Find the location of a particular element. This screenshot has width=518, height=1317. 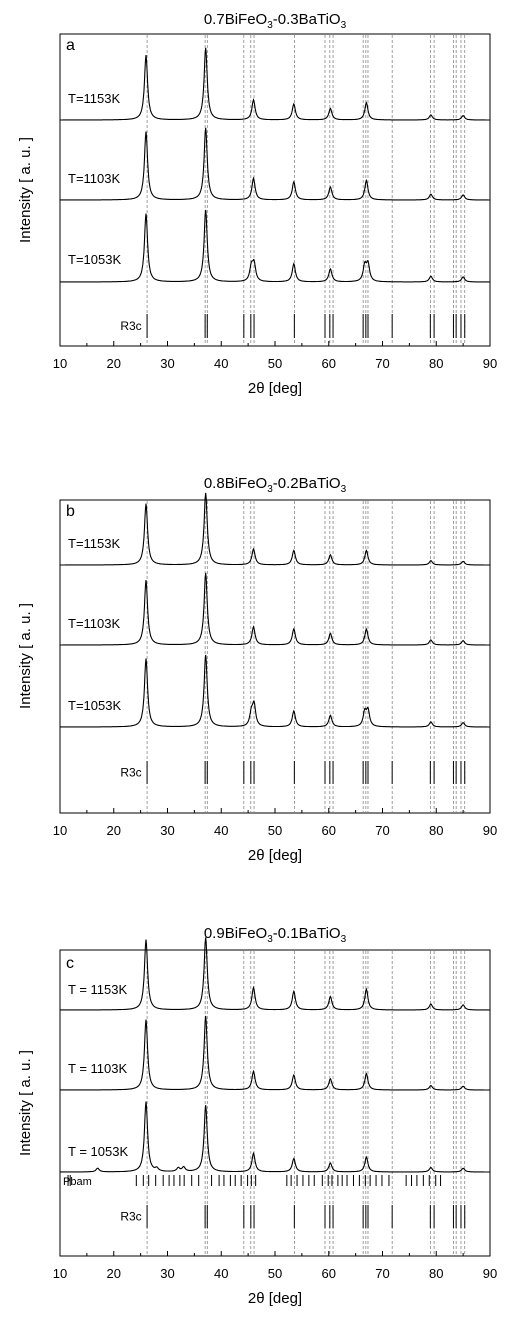

panel-label: c is located at coordinates (70, 963).